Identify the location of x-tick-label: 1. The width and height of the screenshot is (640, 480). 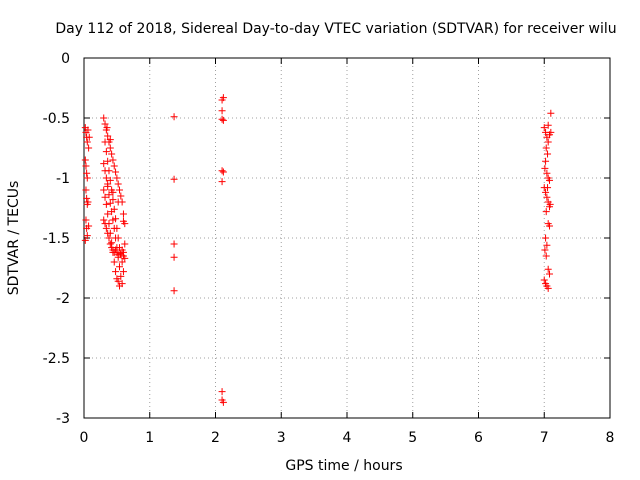
(149, 438).